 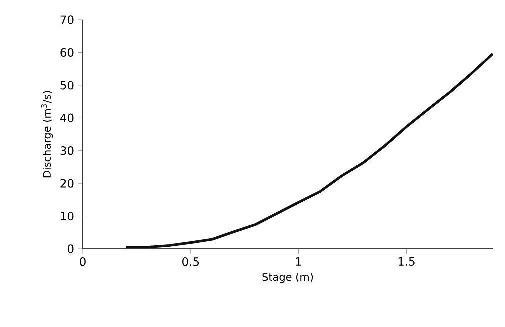 What do you see at coordinates (67, 85) in the screenshot?
I see `y-tick-label: 50` at bounding box center [67, 85].